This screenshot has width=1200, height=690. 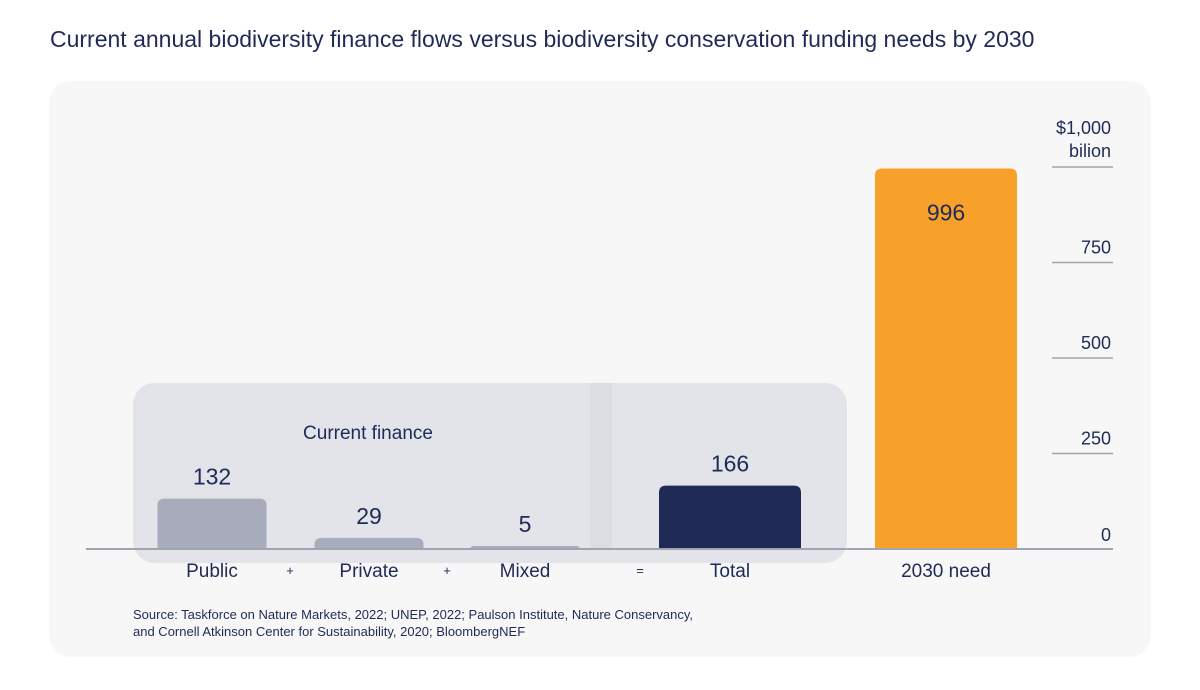 I want to click on value-label-public: 132, so click(x=212, y=477).